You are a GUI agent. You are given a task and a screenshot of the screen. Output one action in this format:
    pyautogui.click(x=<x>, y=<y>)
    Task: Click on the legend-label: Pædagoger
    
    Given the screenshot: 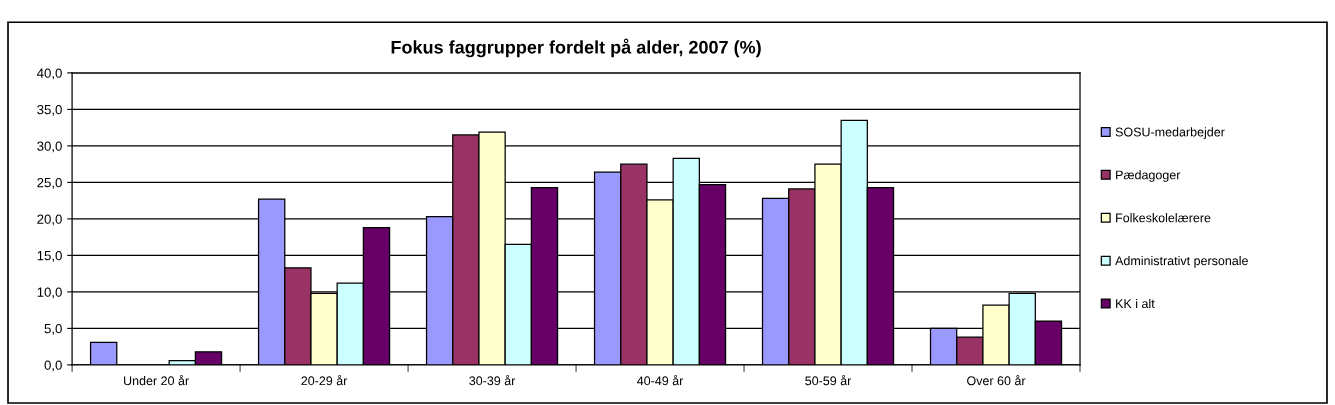 What is the action you would take?
    pyautogui.click(x=1148, y=176)
    